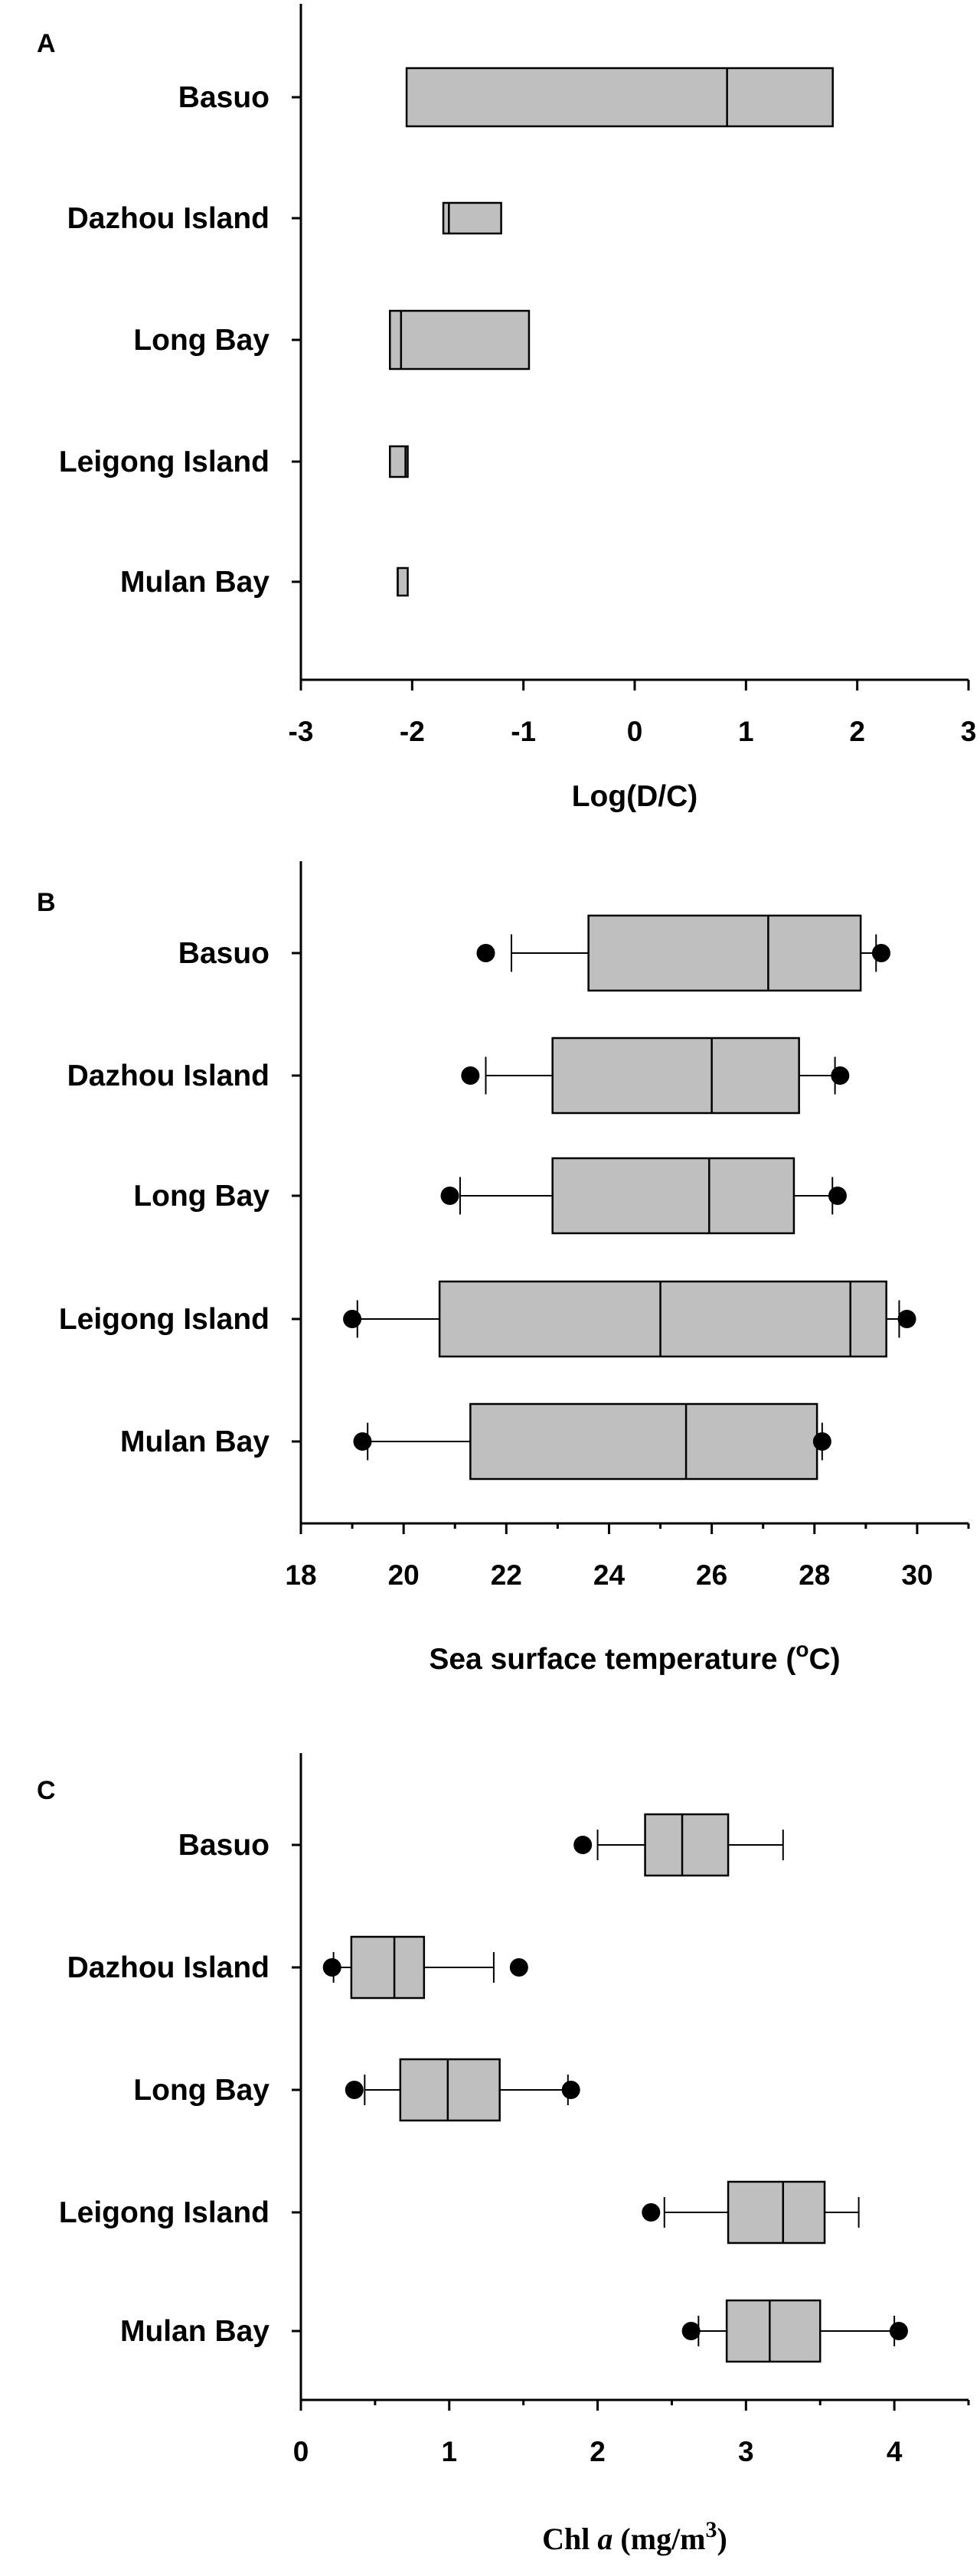  Describe the element at coordinates (523, 731) in the screenshot. I see `x-tick-label: -1` at that location.